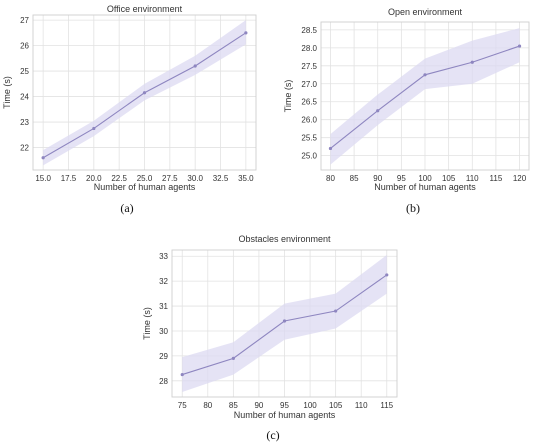 This screenshot has height=448, width=550. What do you see at coordinates (520, 178) in the screenshot?
I see `open-x-tick-label: 120` at bounding box center [520, 178].